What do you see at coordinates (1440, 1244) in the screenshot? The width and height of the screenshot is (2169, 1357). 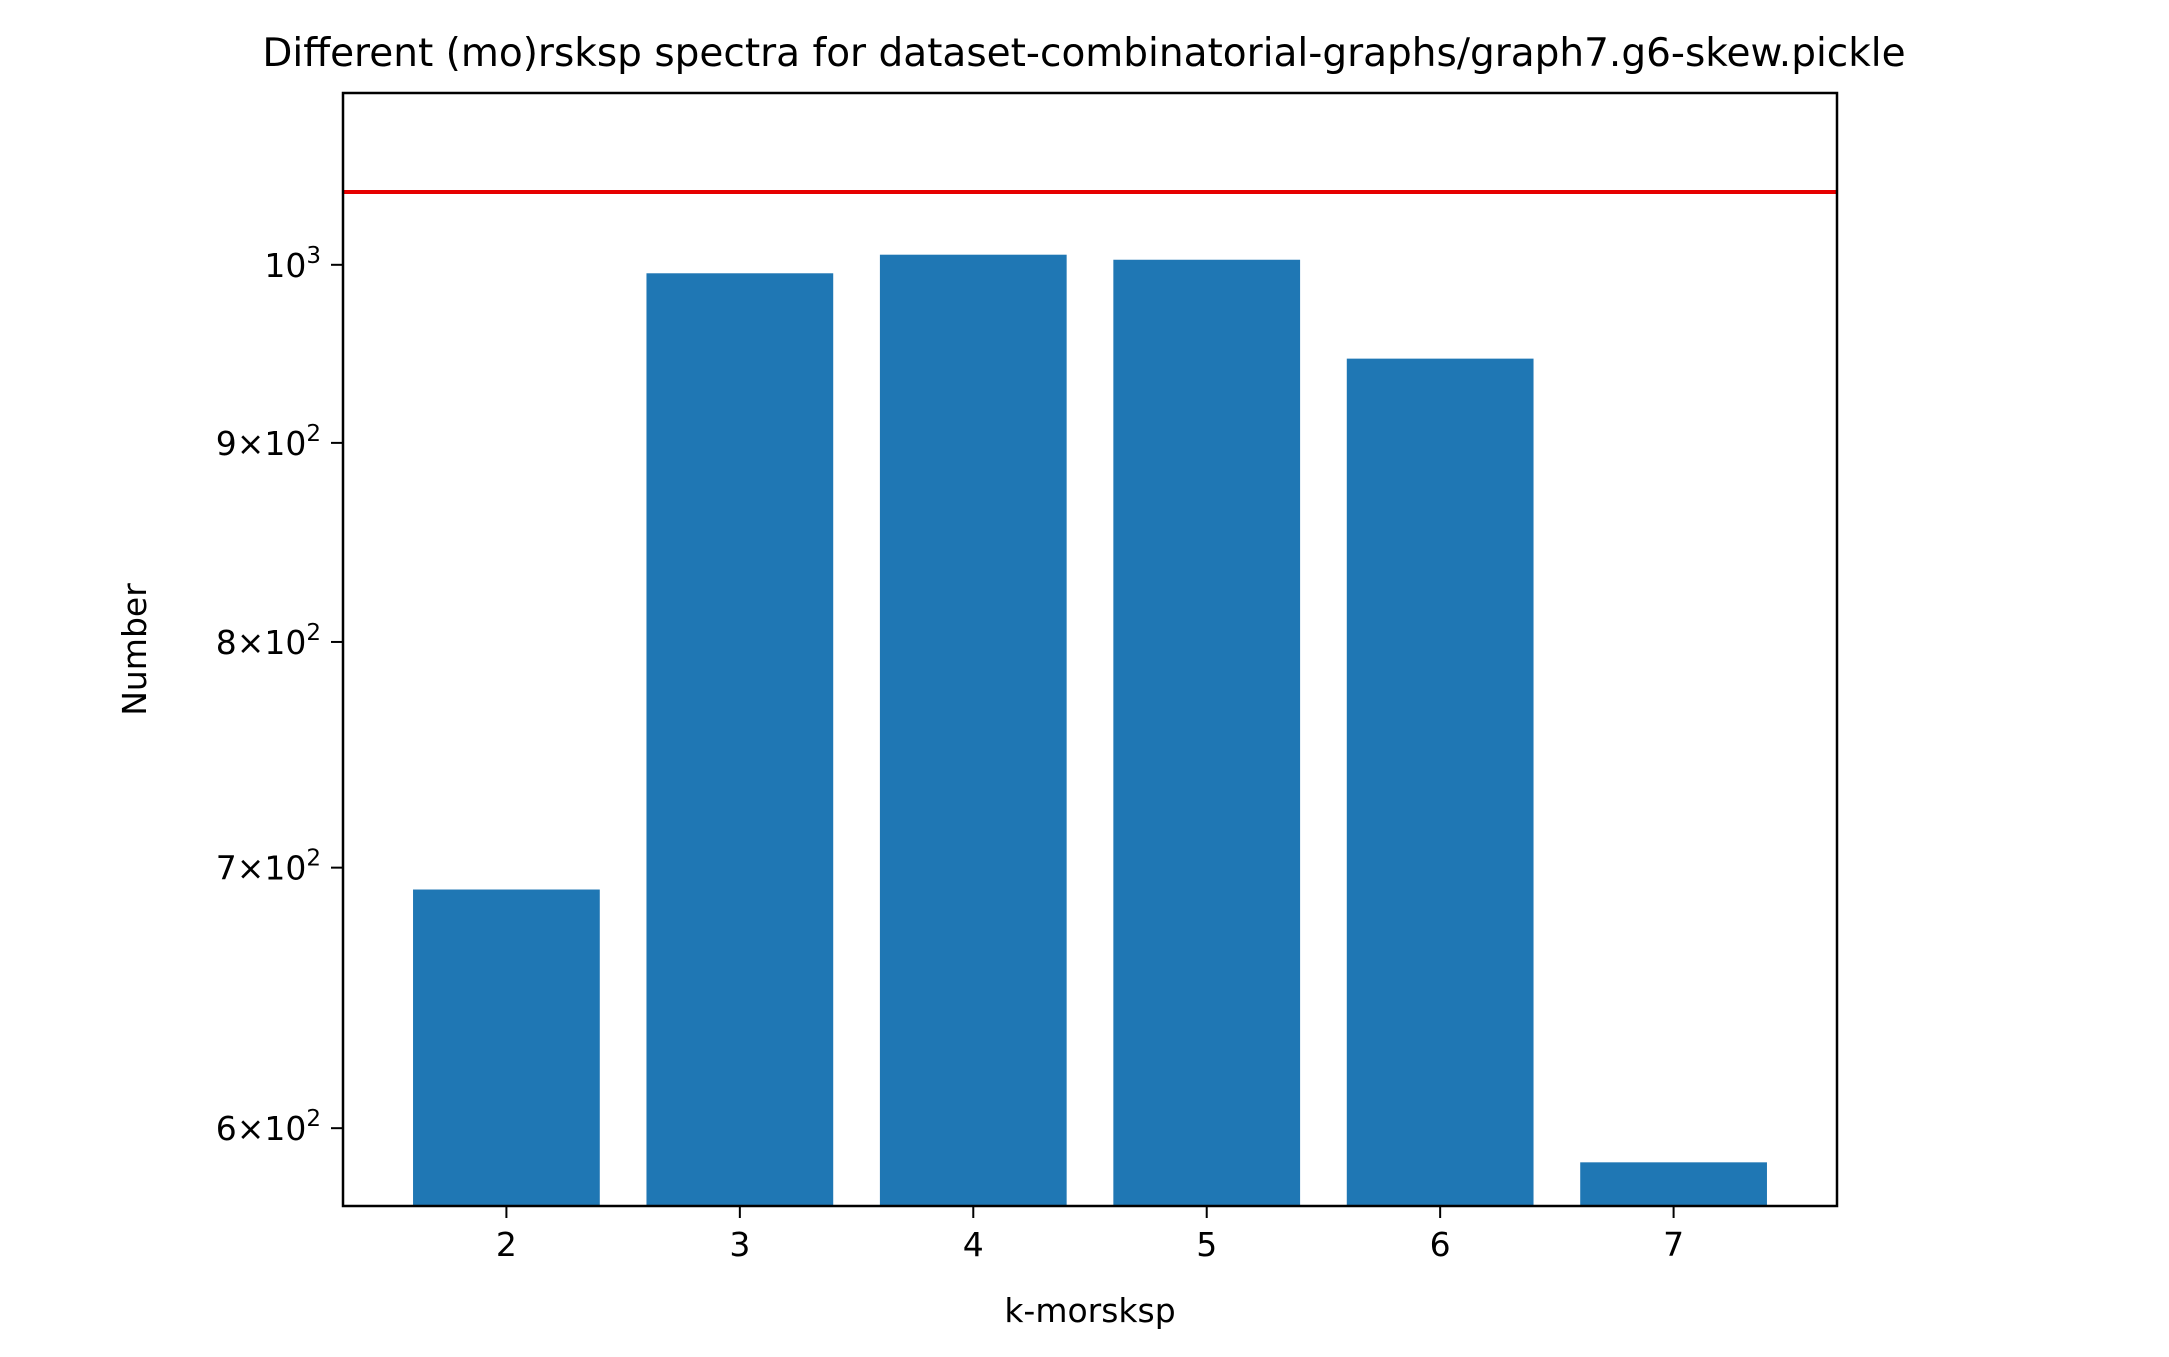 I see `x-tick-label-6: 6` at bounding box center [1440, 1244].